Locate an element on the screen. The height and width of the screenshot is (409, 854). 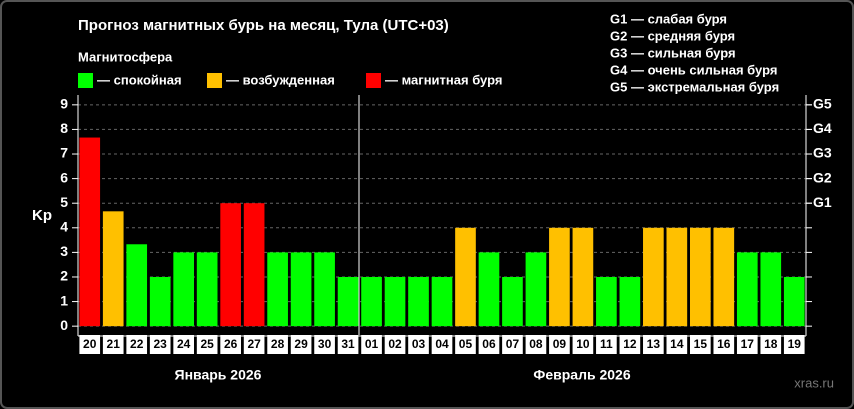
g-legend-label: G4 — очень сильная буря is located at coordinates (693, 69).